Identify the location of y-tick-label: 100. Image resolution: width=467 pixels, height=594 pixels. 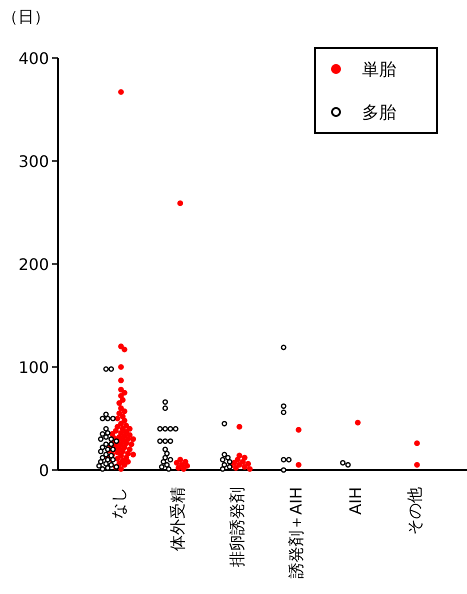
(33, 367).